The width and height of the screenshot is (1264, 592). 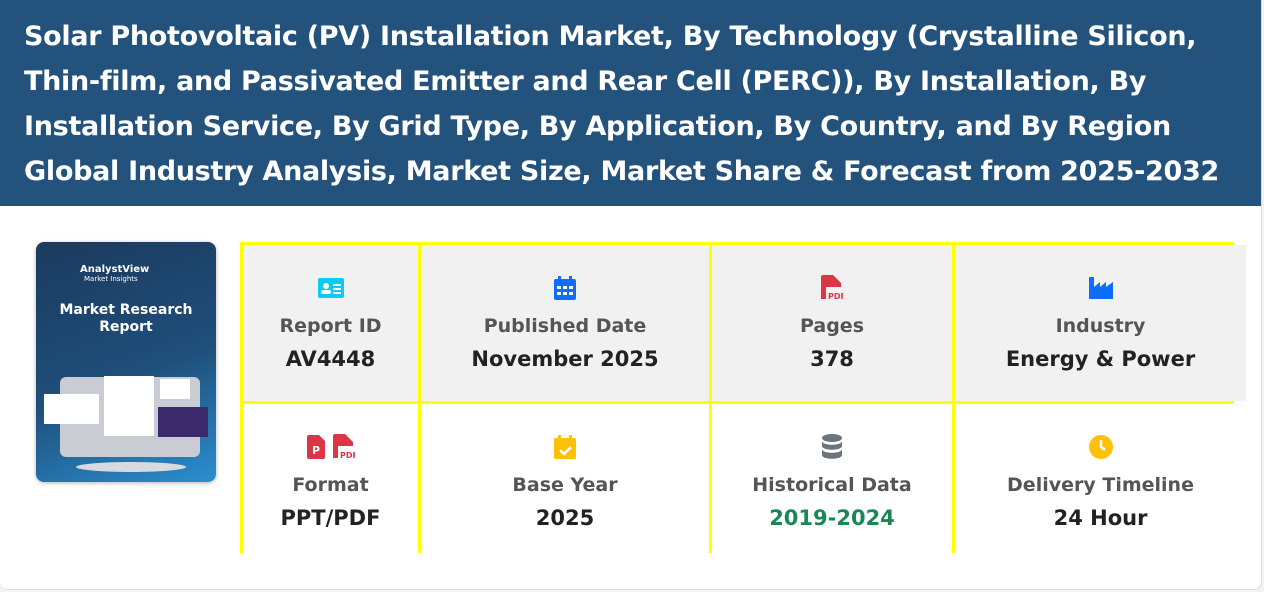 What do you see at coordinates (330, 323) in the screenshot?
I see `detail-report-id: Report ID AV4448` at bounding box center [330, 323].